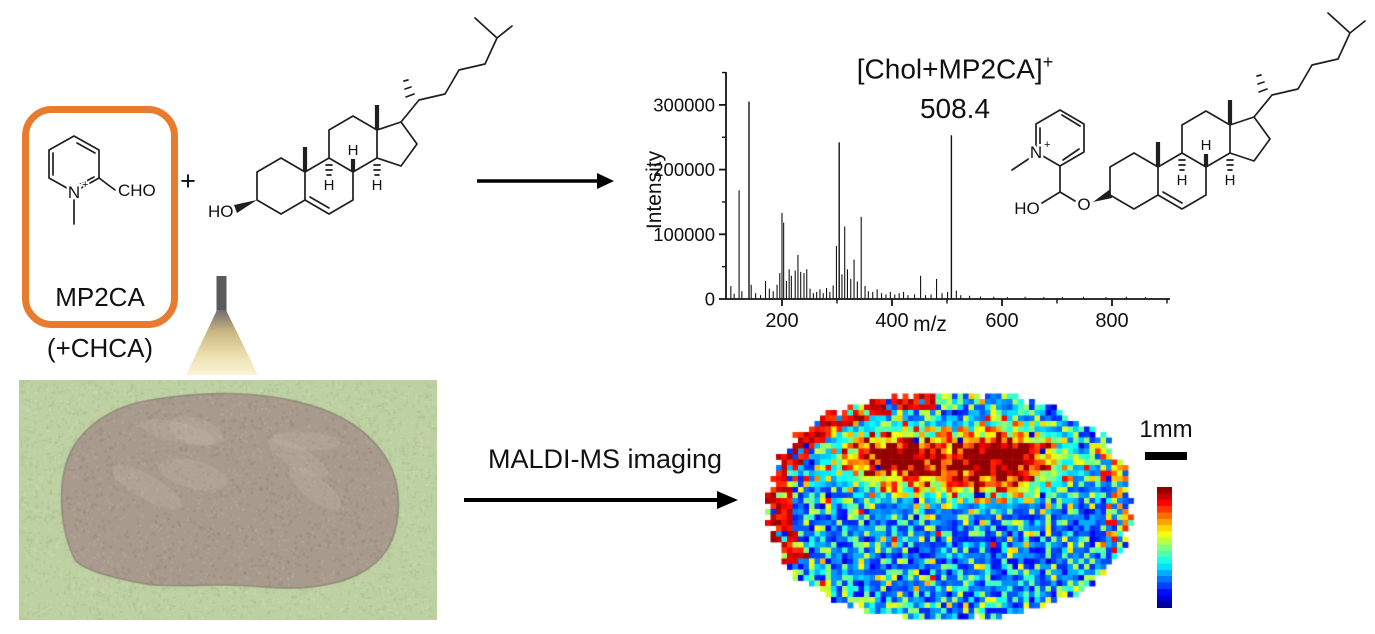  What do you see at coordinates (1193, 110) in the screenshot?
I see `product-structure: N + HO O` at bounding box center [1193, 110].